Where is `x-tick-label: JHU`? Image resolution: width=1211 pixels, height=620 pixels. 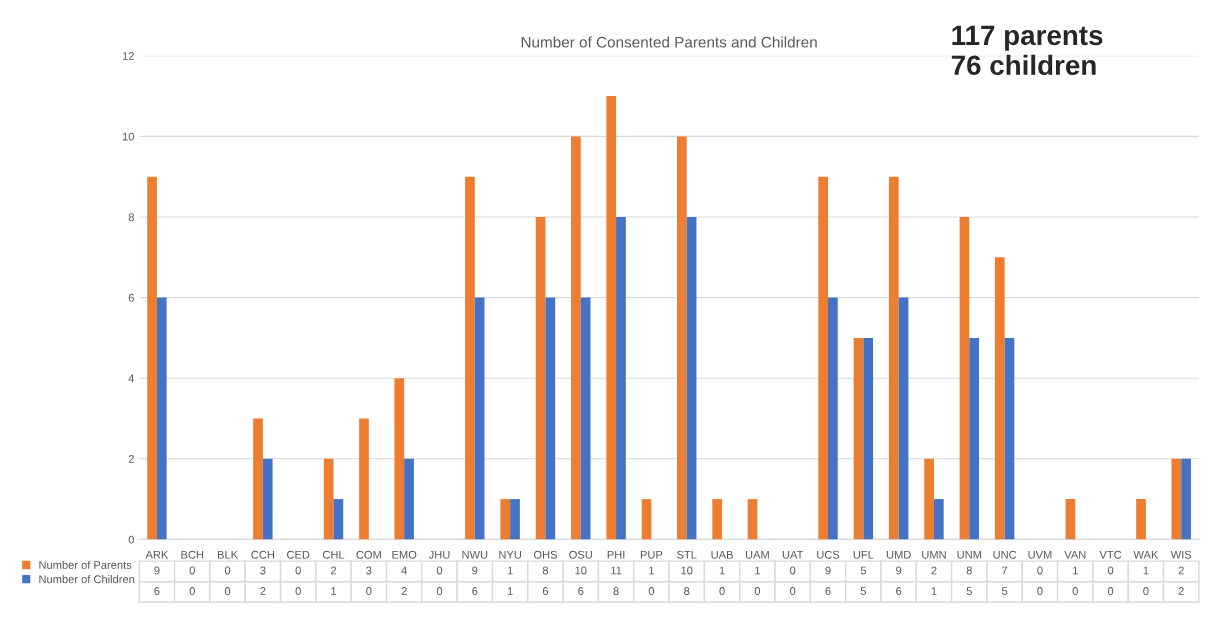
x-tick-label: JHU is located at coordinates (439, 554).